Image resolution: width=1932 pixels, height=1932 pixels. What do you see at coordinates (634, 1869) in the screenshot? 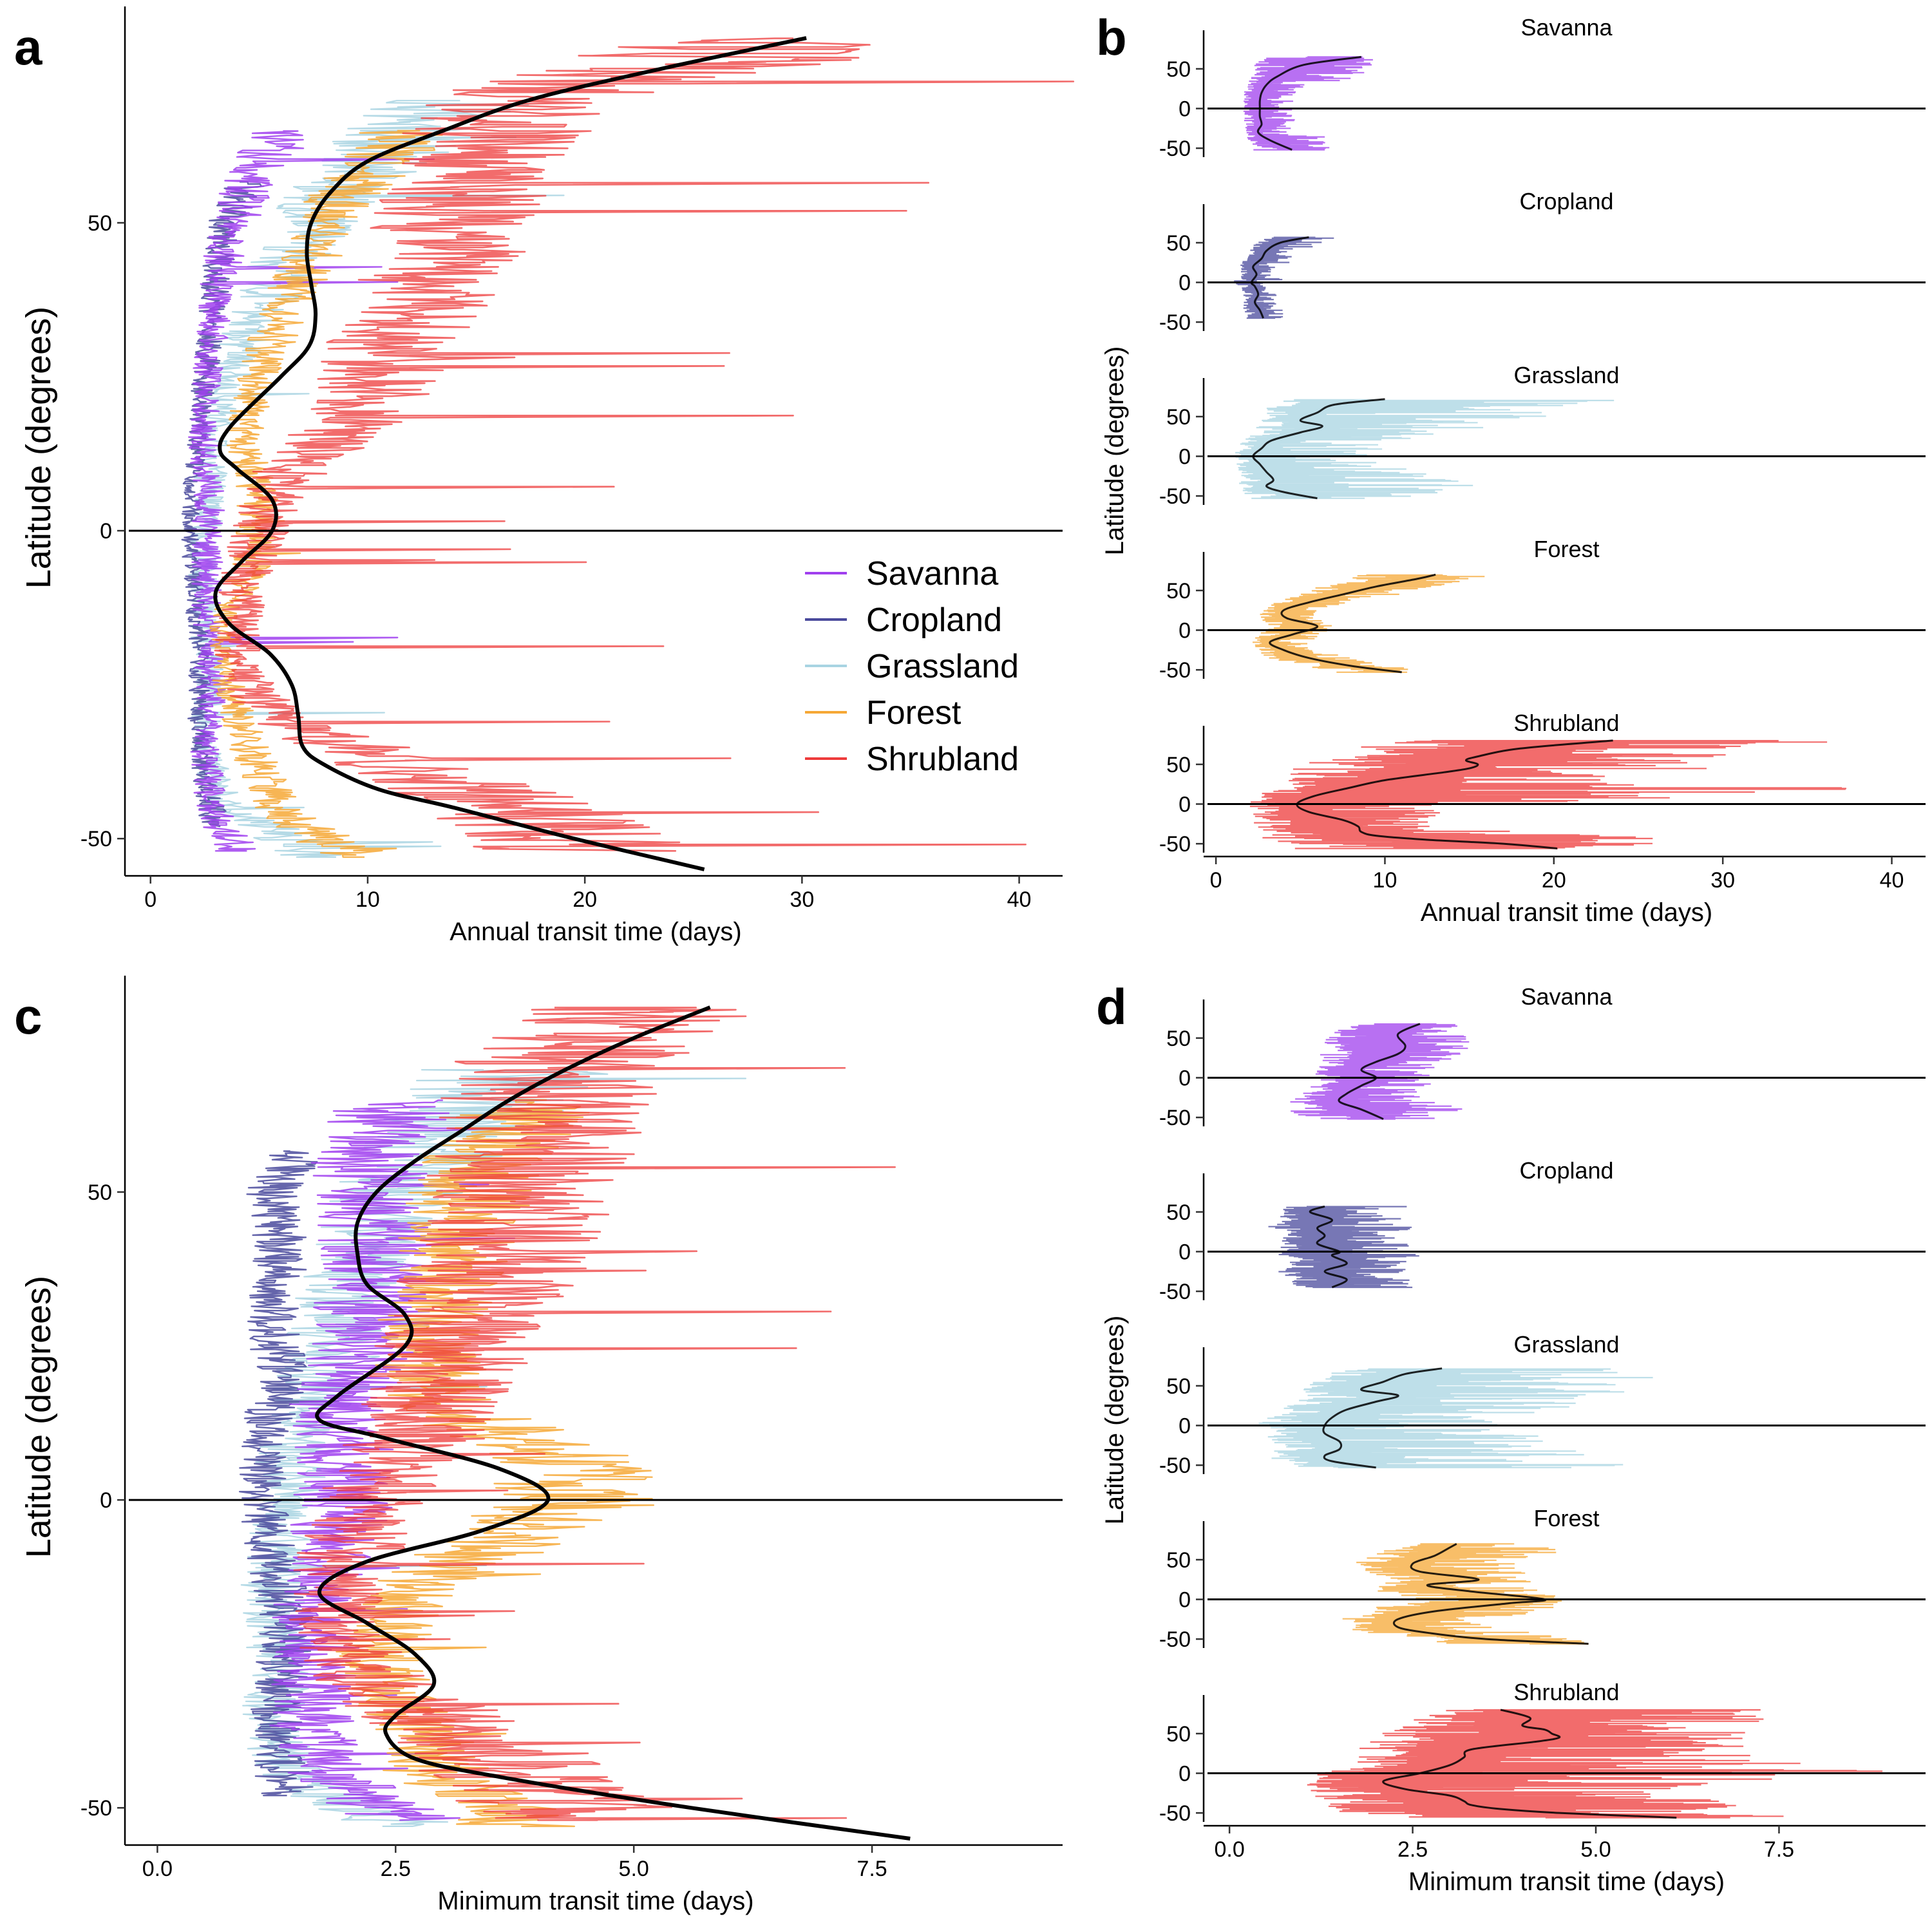
I see `panel-c-x-tick-label: 5.0` at bounding box center [634, 1869].